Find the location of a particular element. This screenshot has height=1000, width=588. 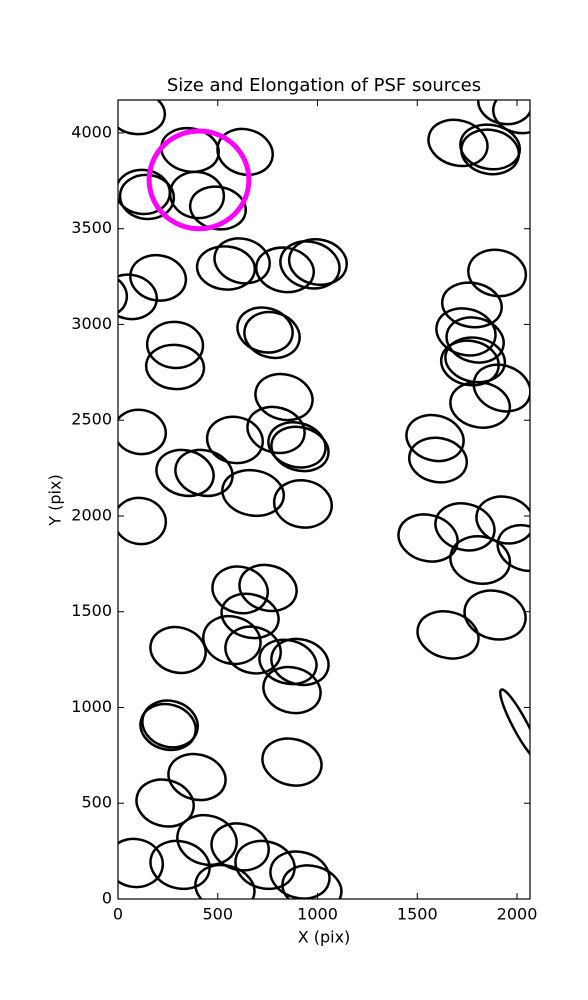

x-axis-label: X (pix) is located at coordinates (324, 937).